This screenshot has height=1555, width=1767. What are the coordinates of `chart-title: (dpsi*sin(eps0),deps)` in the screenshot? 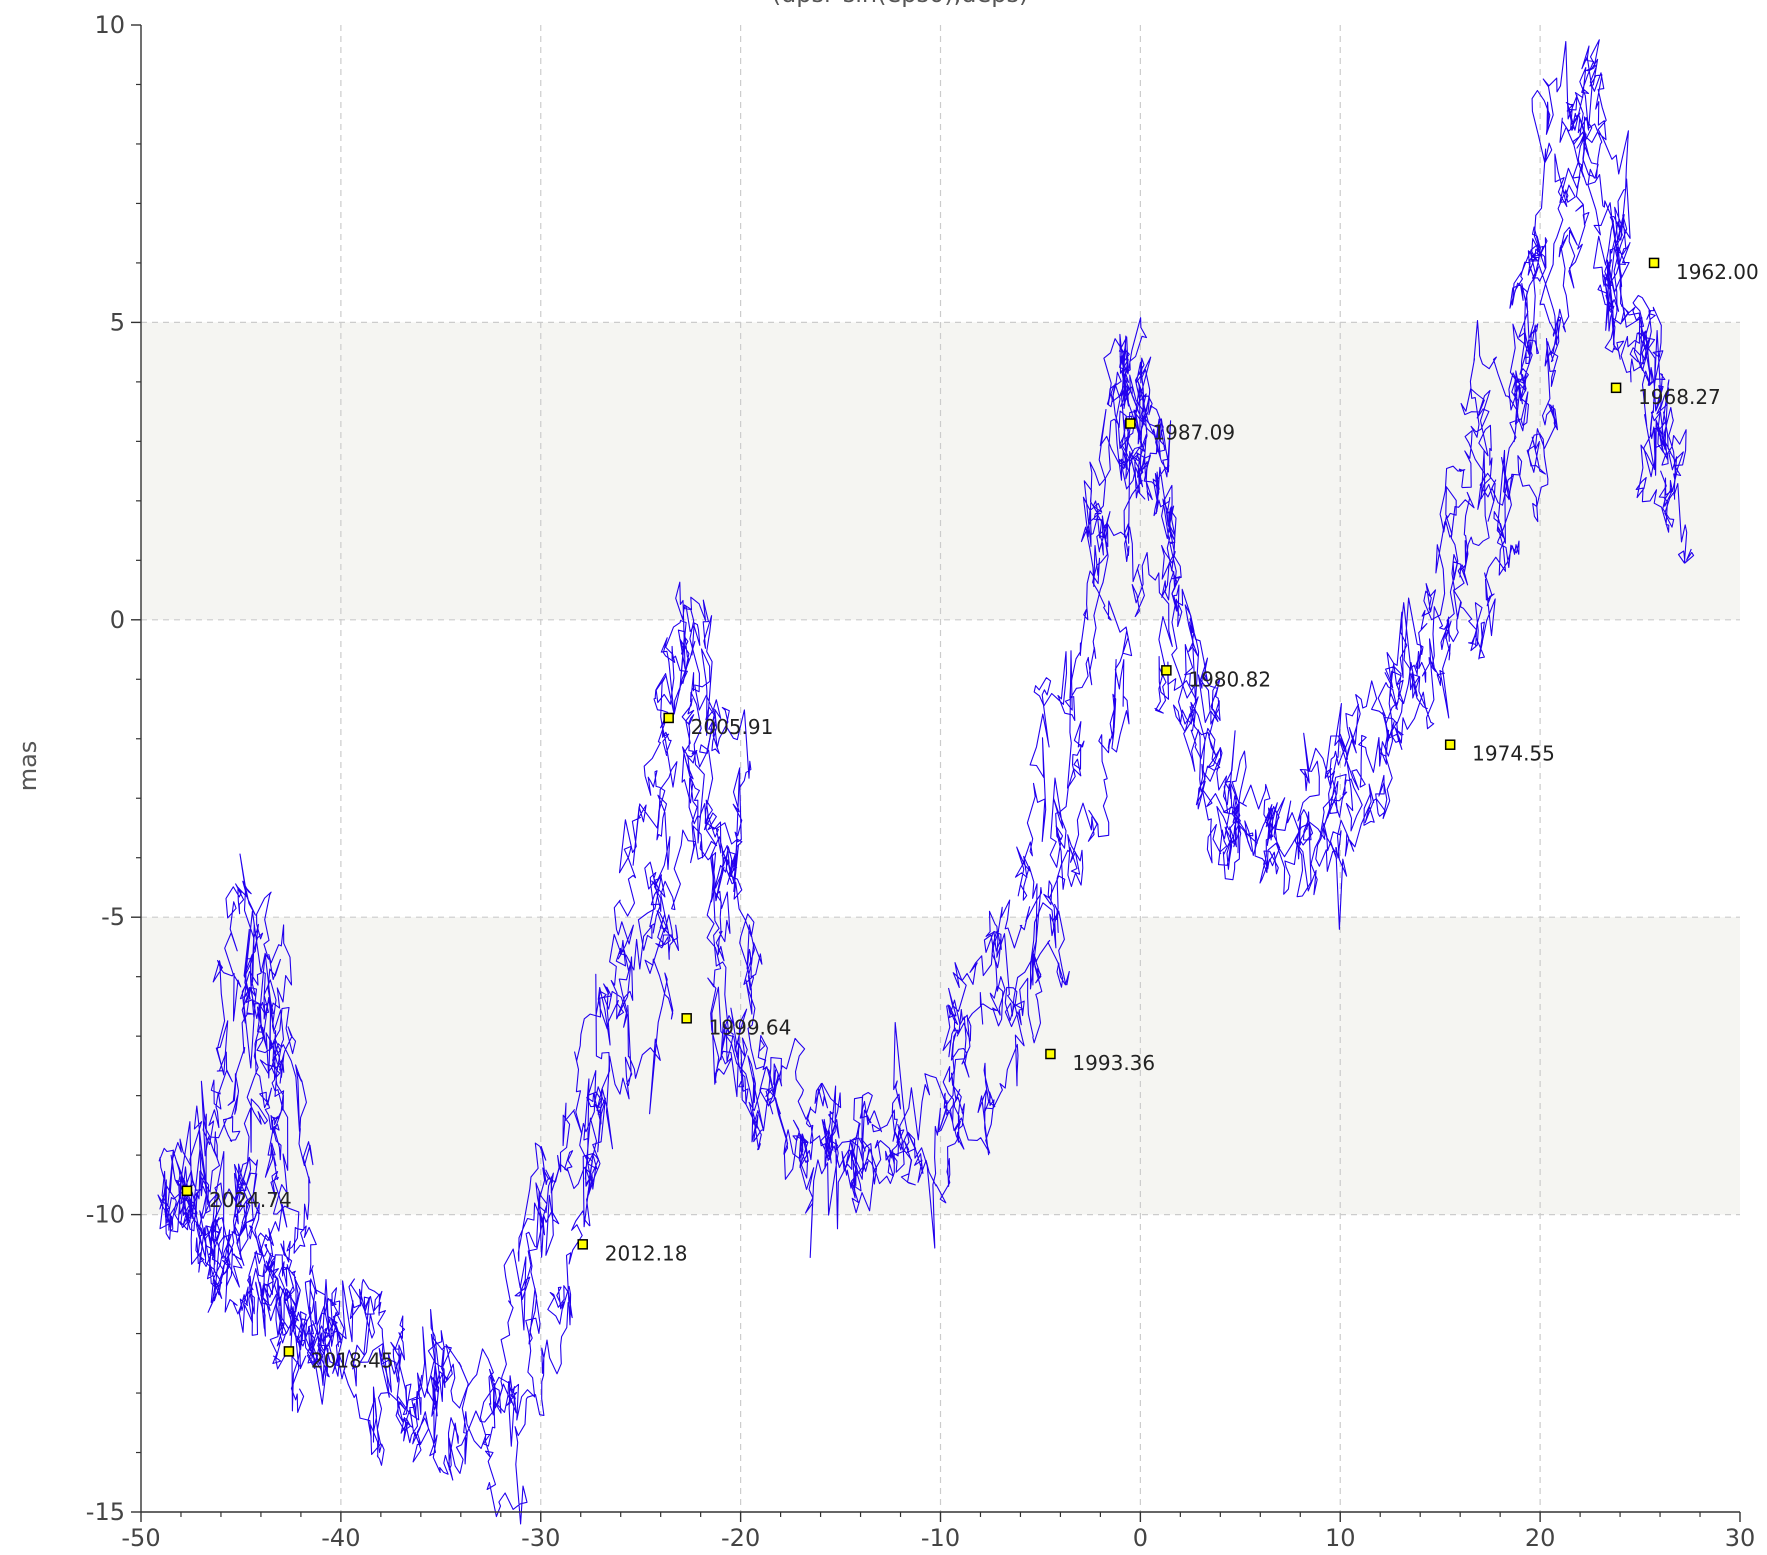 It's located at (900, 4).